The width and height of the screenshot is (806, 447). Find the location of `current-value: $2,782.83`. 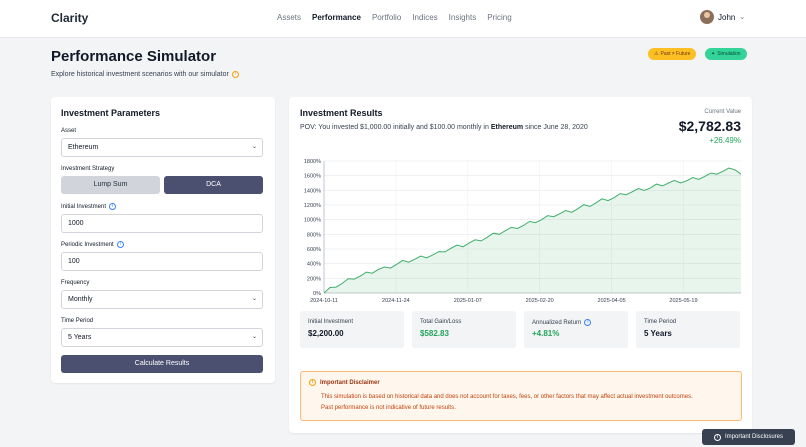

current-value: $2,782.83 is located at coordinates (709, 126).